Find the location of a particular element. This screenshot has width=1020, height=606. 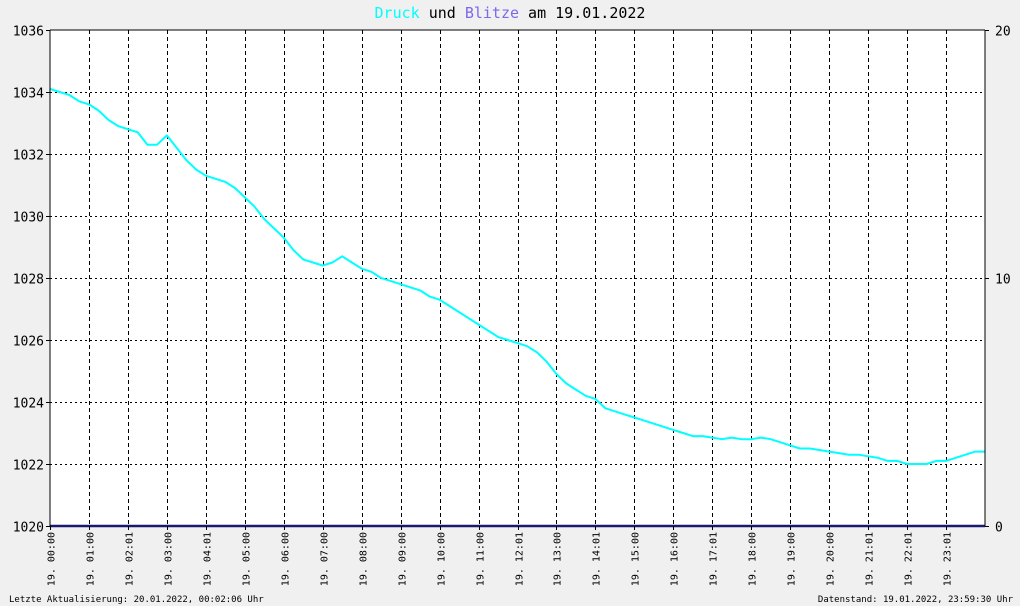

title-und: und is located at coordinates (442, 13).